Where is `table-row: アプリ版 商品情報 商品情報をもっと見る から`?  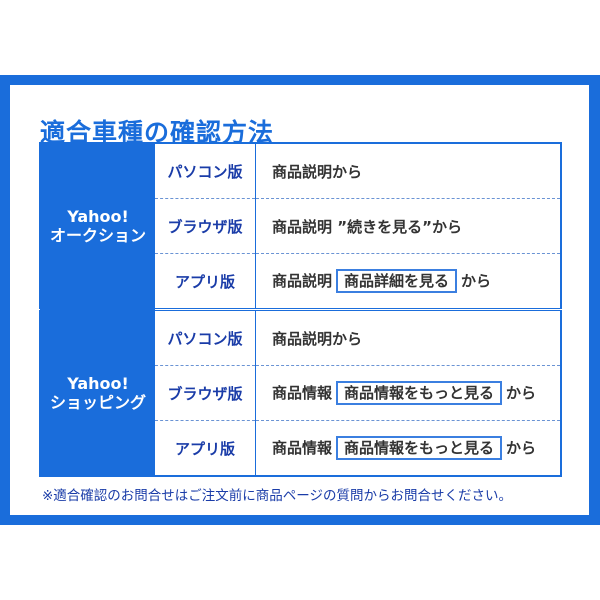 table-row: アプリ版 商品情報 商品情報をもっと見る から is located at coordinates (300, 448).